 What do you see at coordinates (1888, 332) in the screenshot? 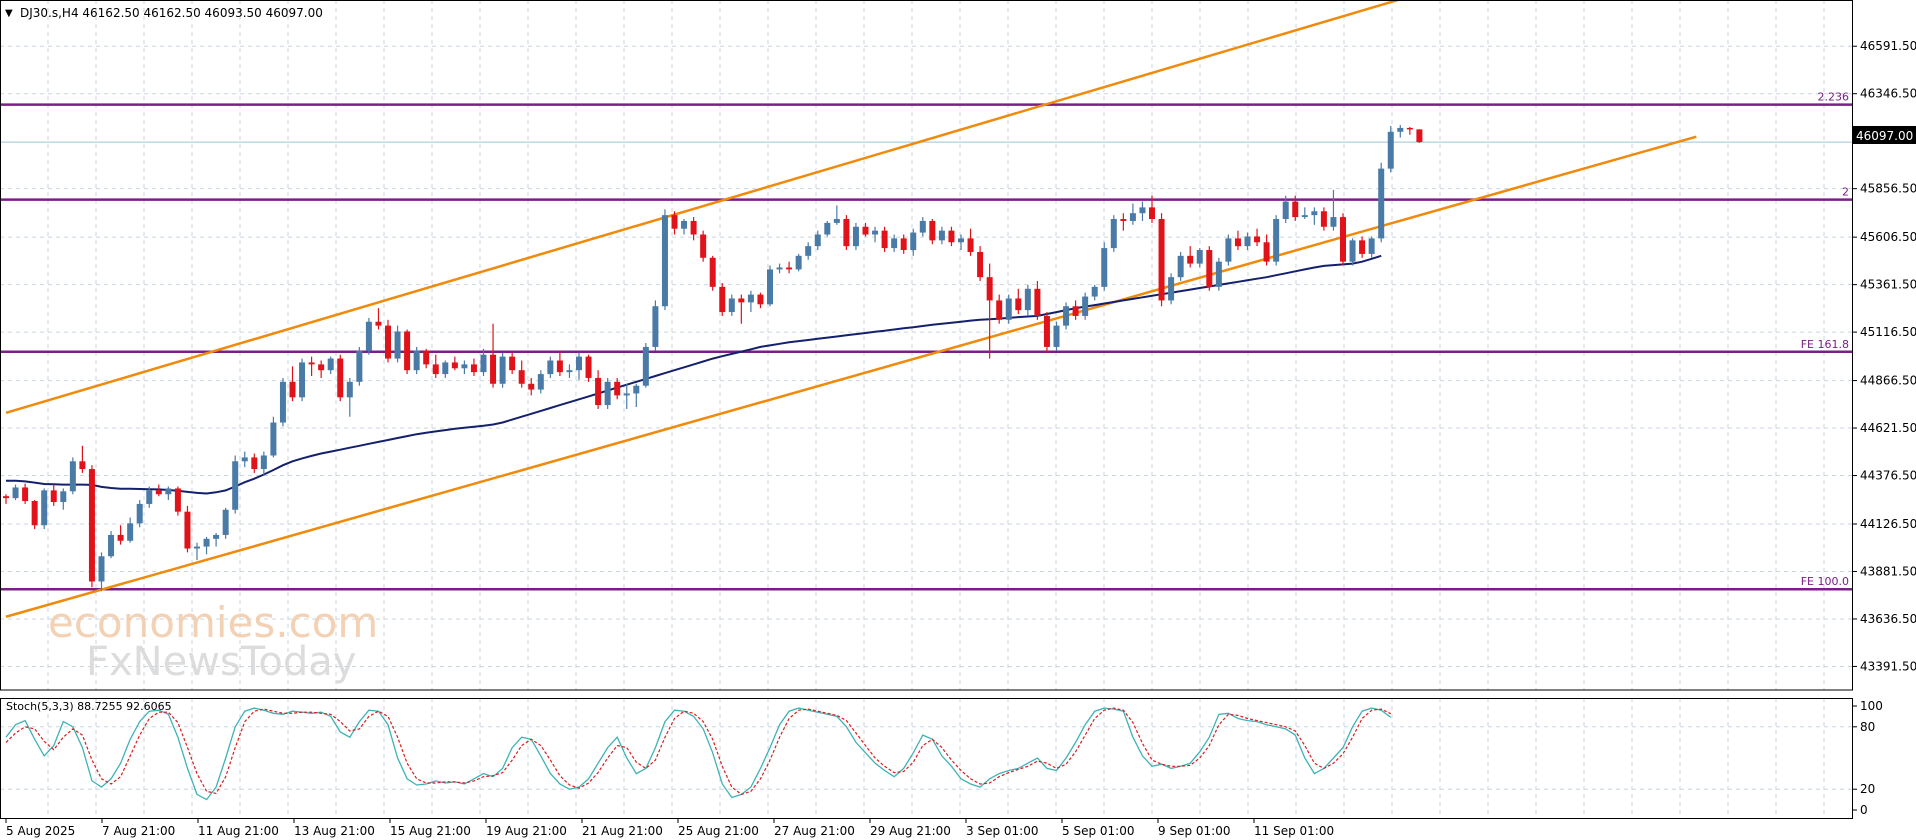
I see `y-tick-label: 45116.50` at bounding box center [1888, 332].